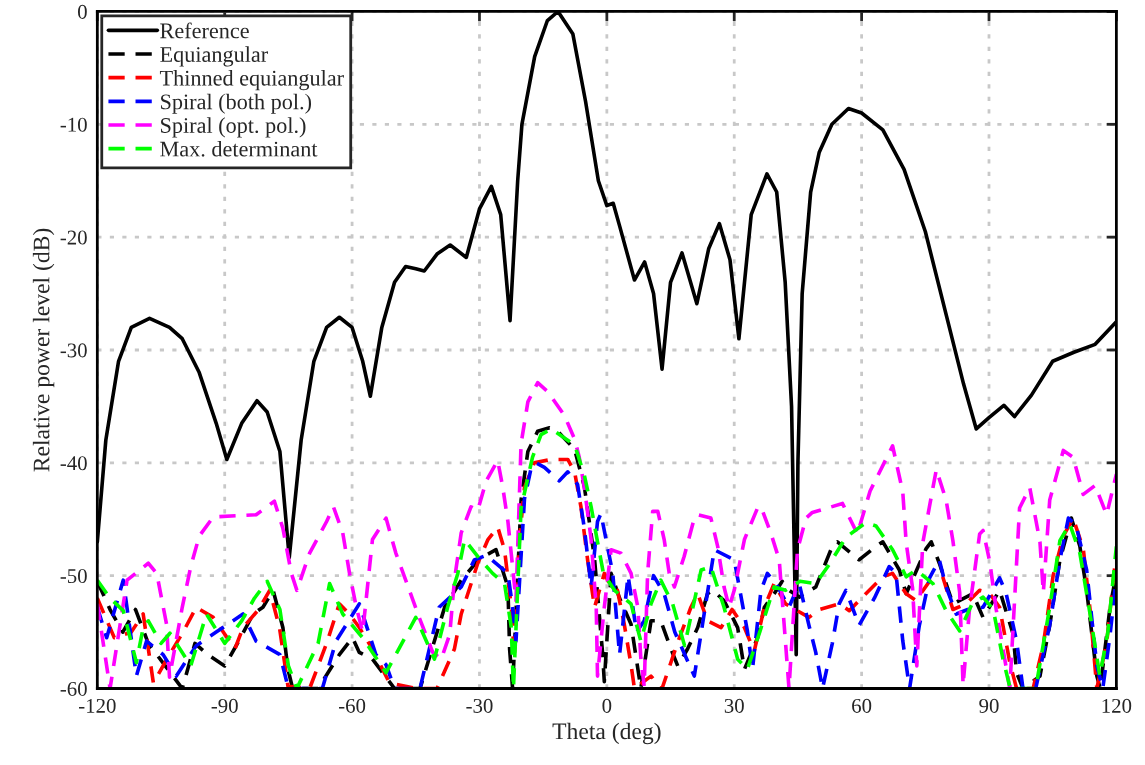 This screenshot has height=765, width=1145. What do you see at coordinates (224, 705) in the screenshot?
I see `x-tick-label: -90` at bounding box center [224, 705].